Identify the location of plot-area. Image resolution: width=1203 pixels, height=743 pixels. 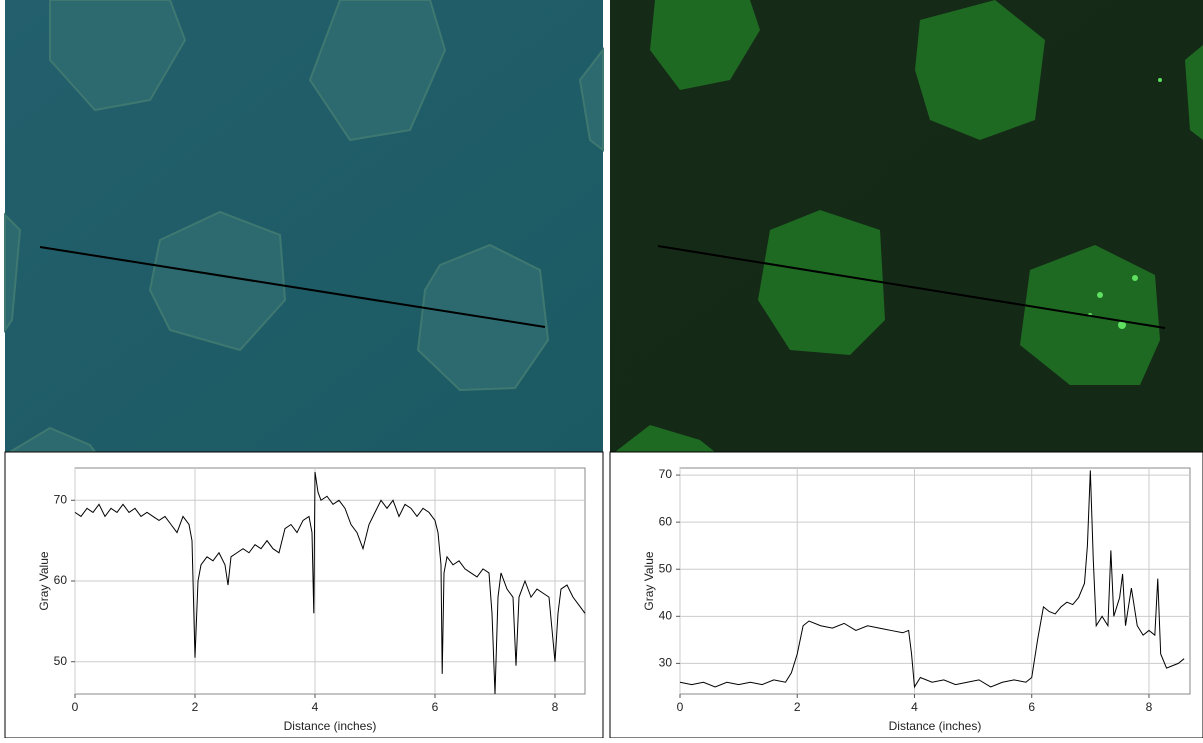
(935, 581).